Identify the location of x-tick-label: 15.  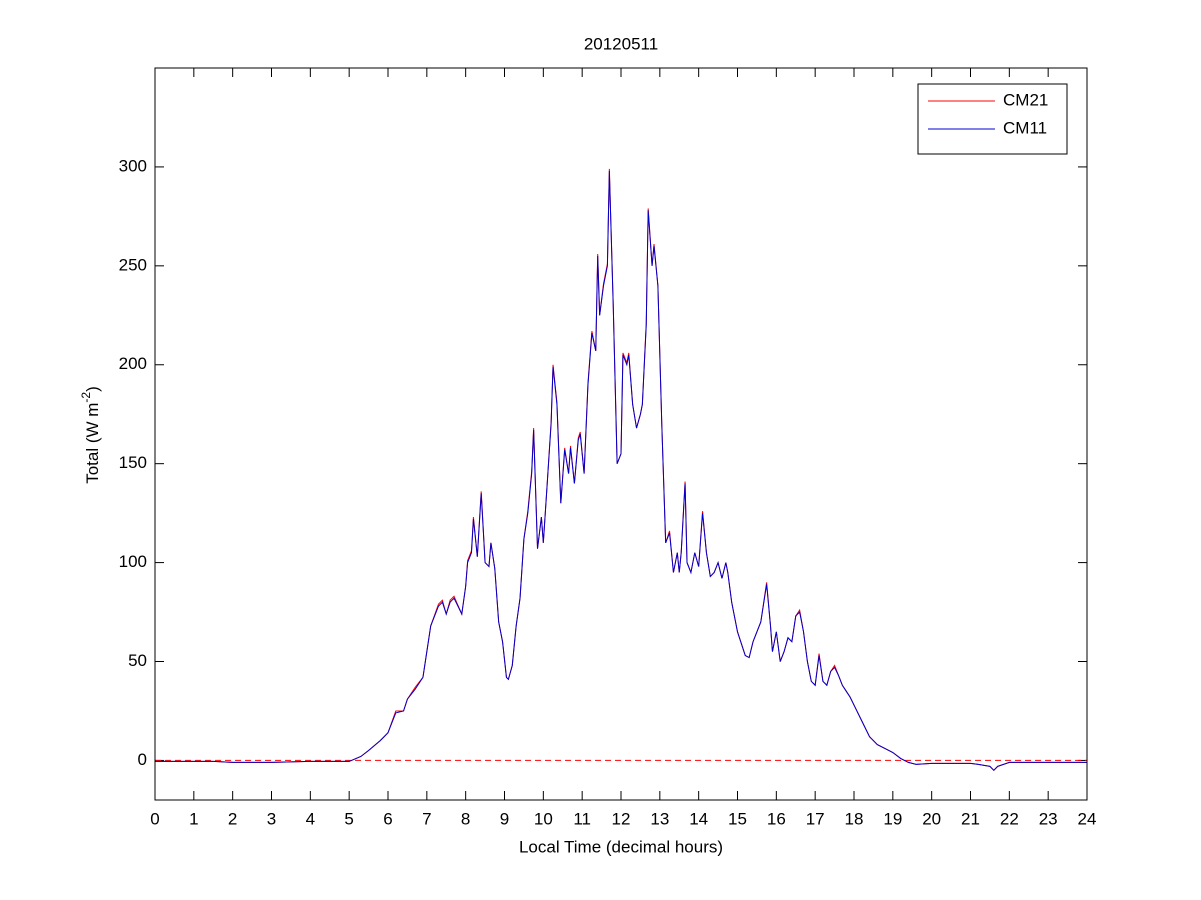
(737, 818).